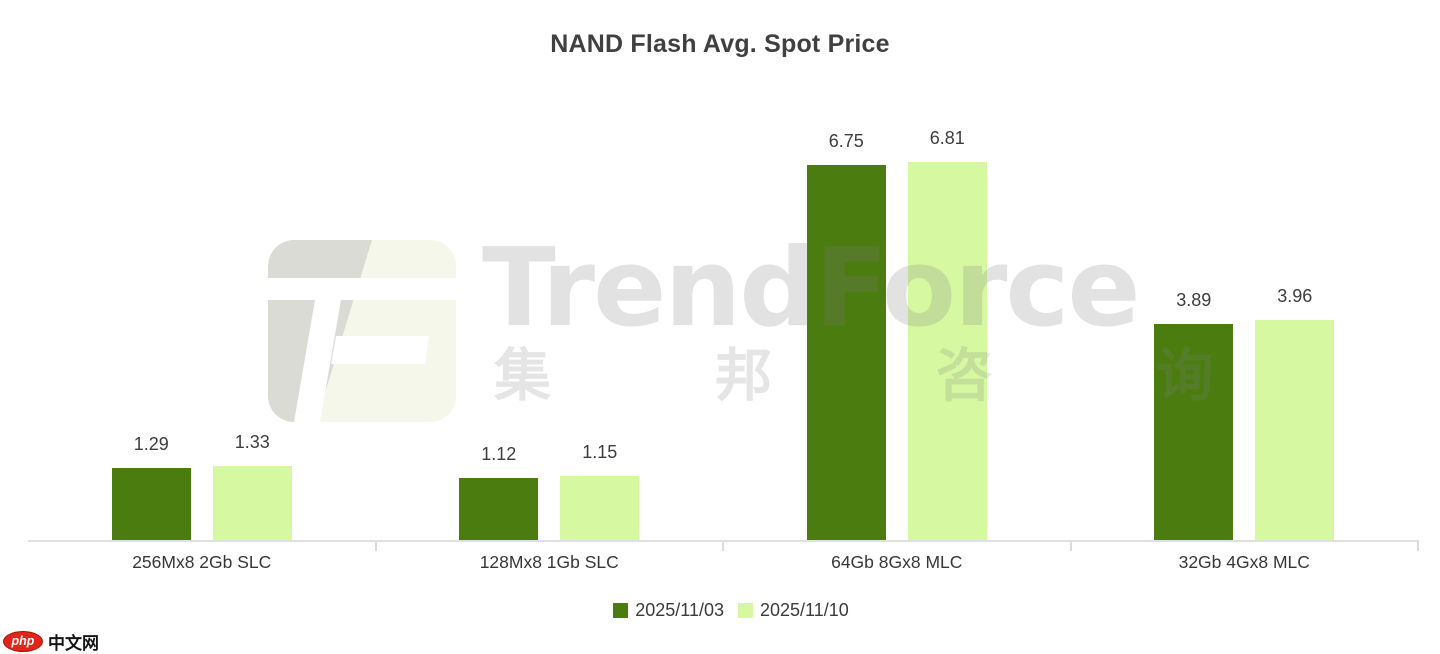  Describe the element at coordinates (1194, 299) in the screenshot. I see `bar-value-label: 3.89` at that location.